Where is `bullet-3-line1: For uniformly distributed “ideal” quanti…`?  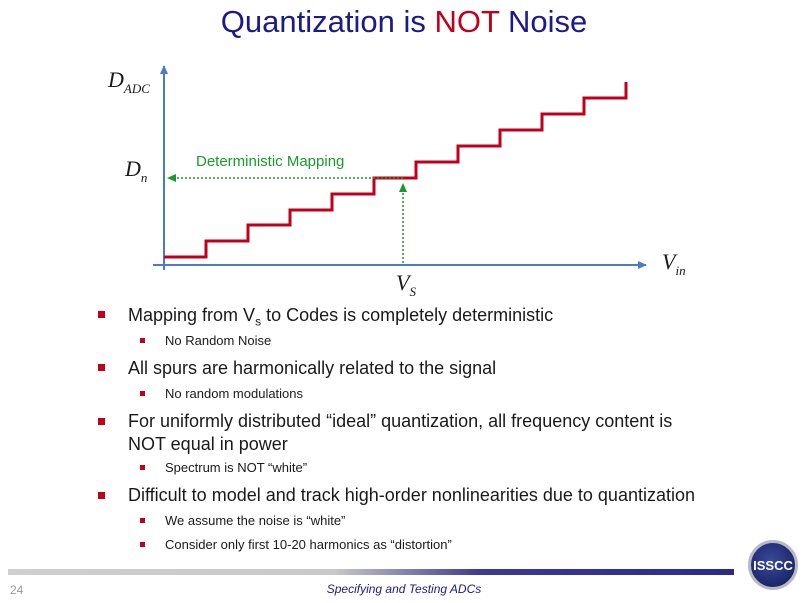 bullet-3-line1: For uniformly distributed “ideal” quanti… is located at coordinates (400, 421).